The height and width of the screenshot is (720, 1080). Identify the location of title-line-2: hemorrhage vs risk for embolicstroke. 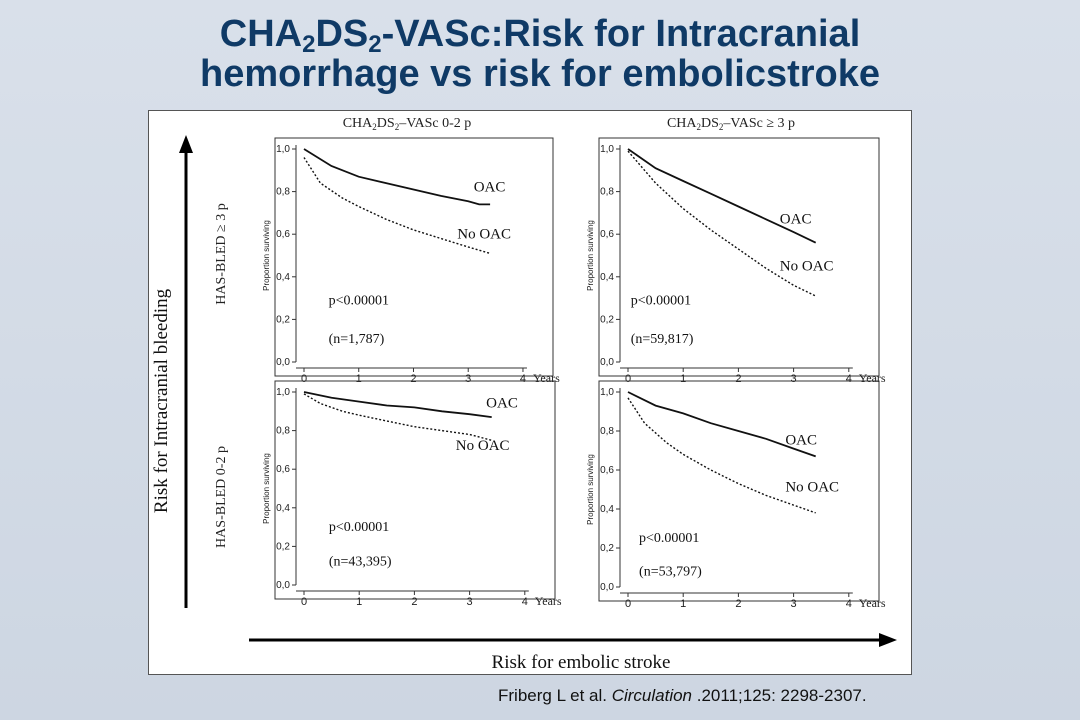
(540, 74).